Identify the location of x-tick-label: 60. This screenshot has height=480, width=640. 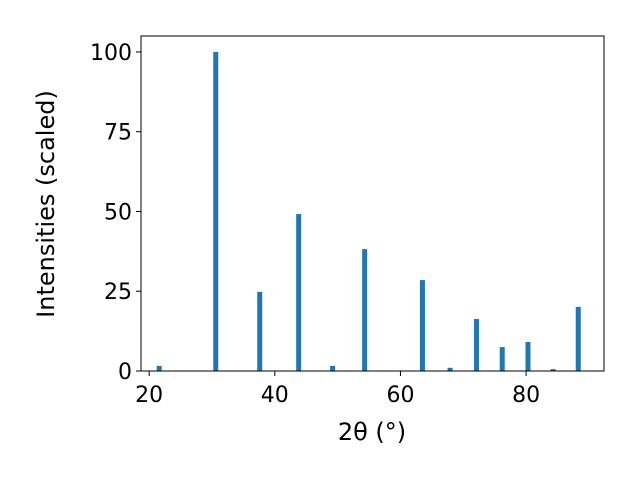
(400, 395).